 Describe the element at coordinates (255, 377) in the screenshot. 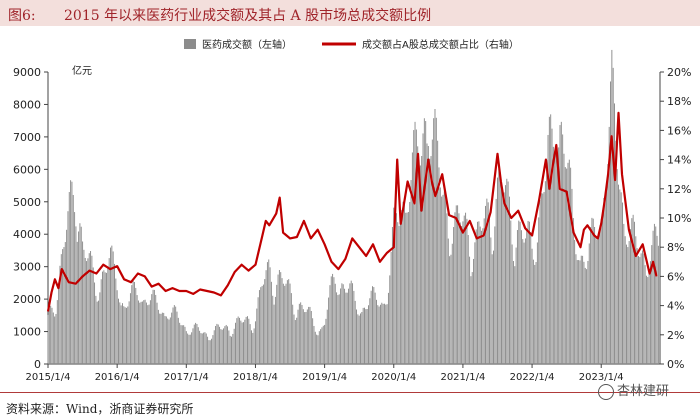

I see `x-tick-label: 2018/1/4` at that location.